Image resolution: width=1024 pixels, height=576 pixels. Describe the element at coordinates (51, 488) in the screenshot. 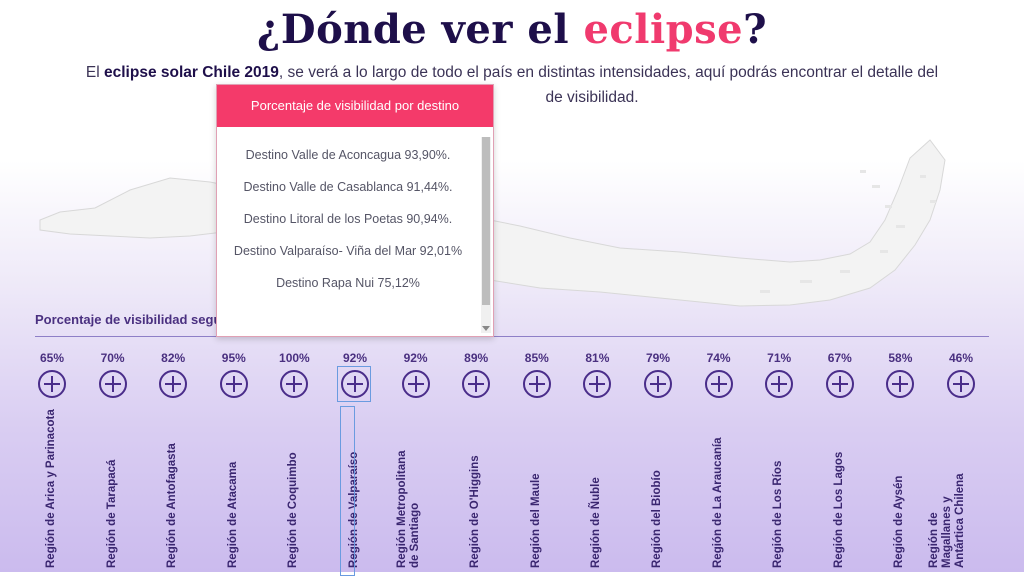

I see `region-name: Región de Arica y Parinacota` at that location.